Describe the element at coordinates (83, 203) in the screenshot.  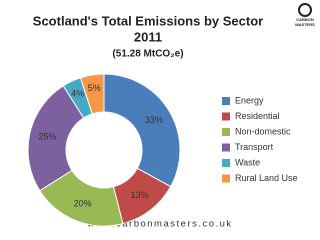
I see `data-label: 20%` at that location.